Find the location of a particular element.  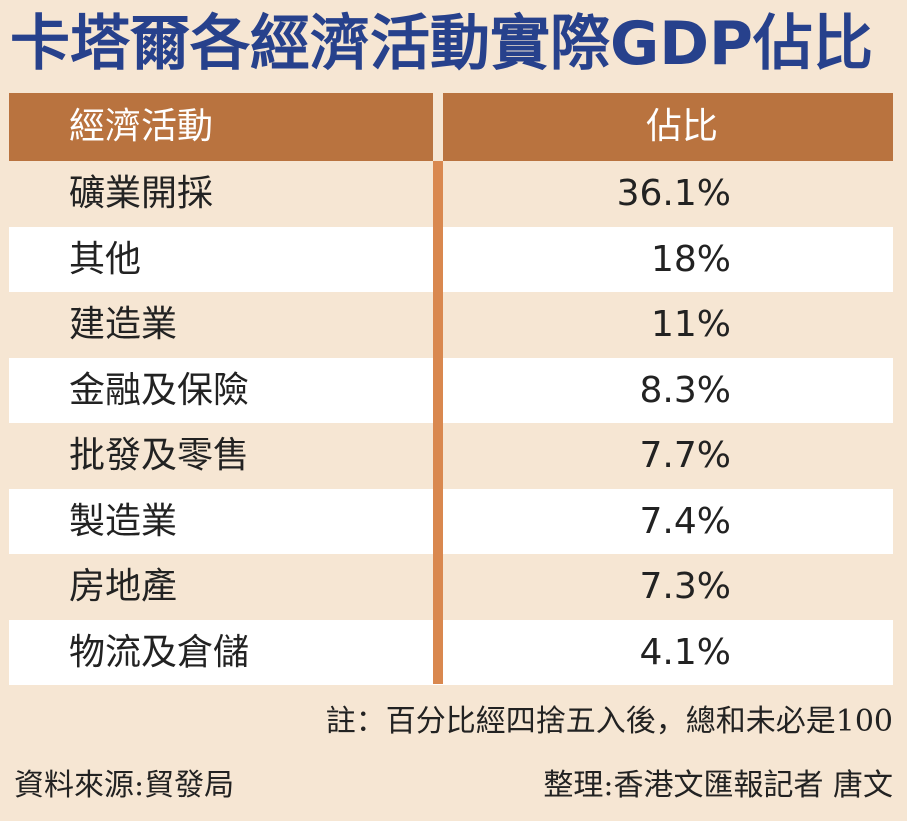

share-cell: 18% is located at coordinates (690, 259).